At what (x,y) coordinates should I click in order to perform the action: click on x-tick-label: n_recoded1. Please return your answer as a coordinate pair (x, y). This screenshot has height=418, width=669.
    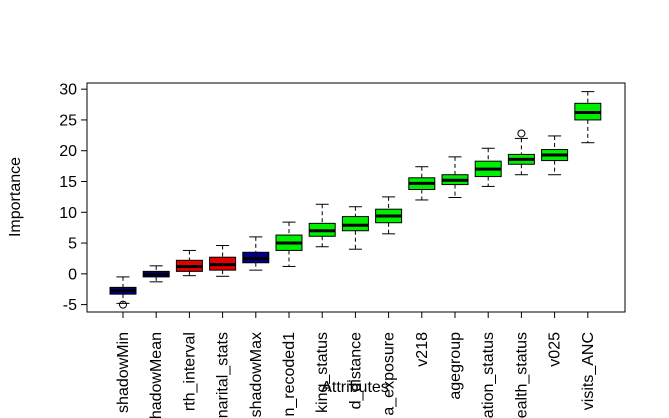
    Looking at the image, I should click on (289, 374).